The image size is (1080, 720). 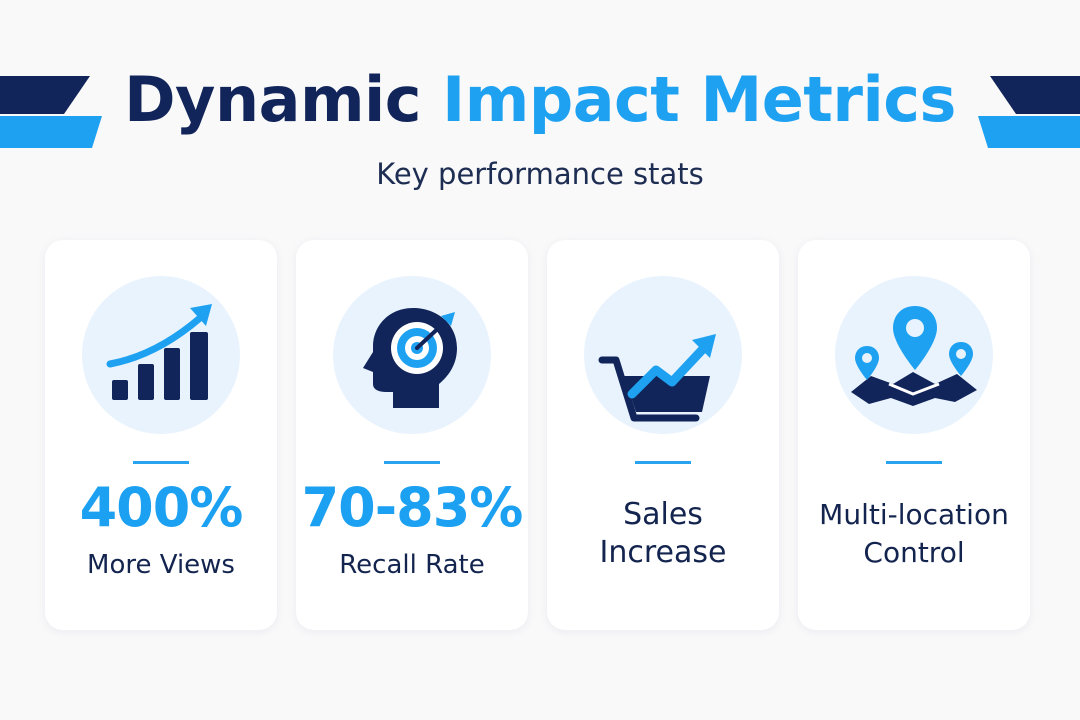 I want to click on metric-label-line-2: Increase, so click(x=663, y=552).